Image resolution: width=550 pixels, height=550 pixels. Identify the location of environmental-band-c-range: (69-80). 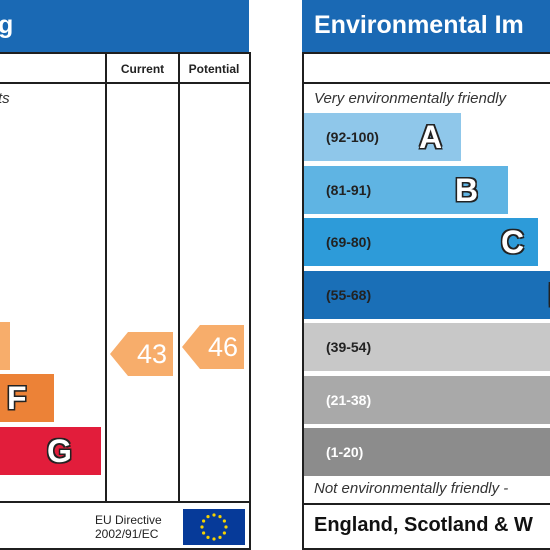
(349, 242).